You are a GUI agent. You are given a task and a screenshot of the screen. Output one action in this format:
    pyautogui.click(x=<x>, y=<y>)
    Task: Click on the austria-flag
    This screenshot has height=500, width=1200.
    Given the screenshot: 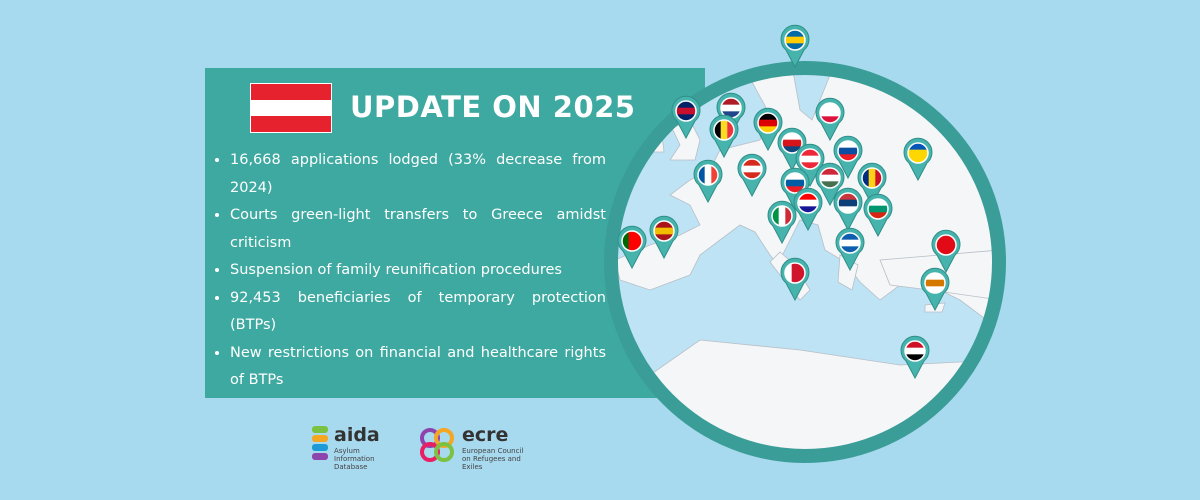 What is the action you would take?
    pyautogui.click(x=291, y=108)
    